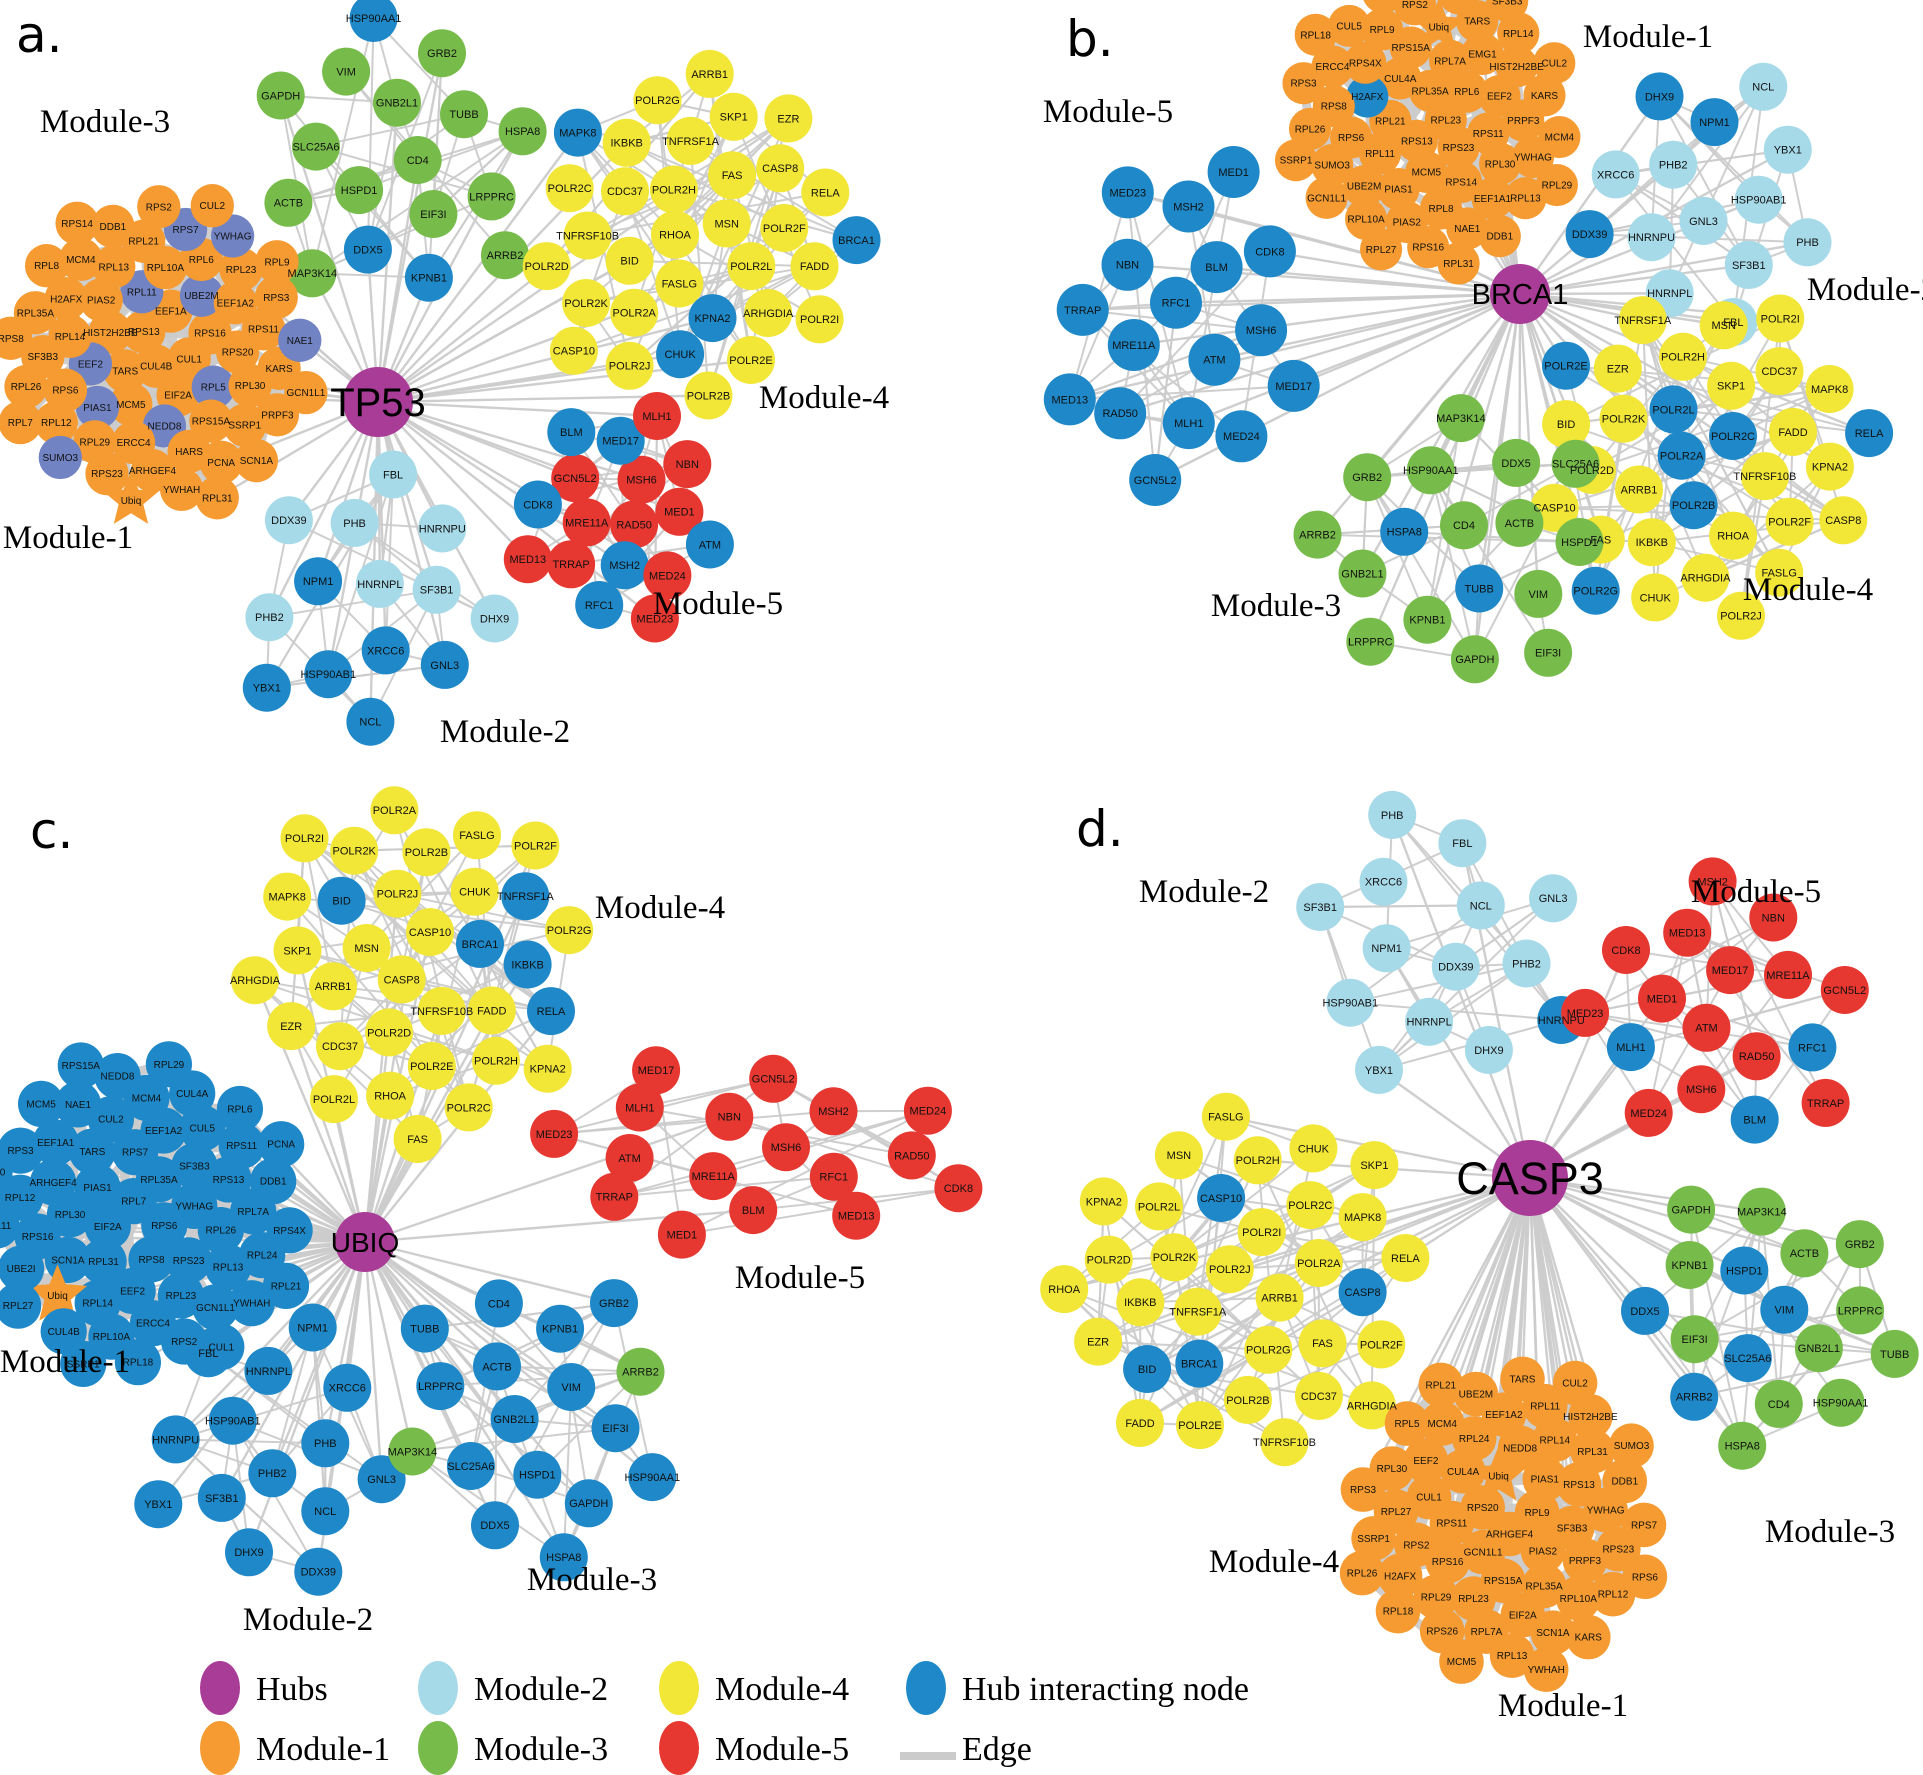 The width and height of the screenshot is (1923, 1775). I want to click on node-gcn5l2, so click(1844, 990).